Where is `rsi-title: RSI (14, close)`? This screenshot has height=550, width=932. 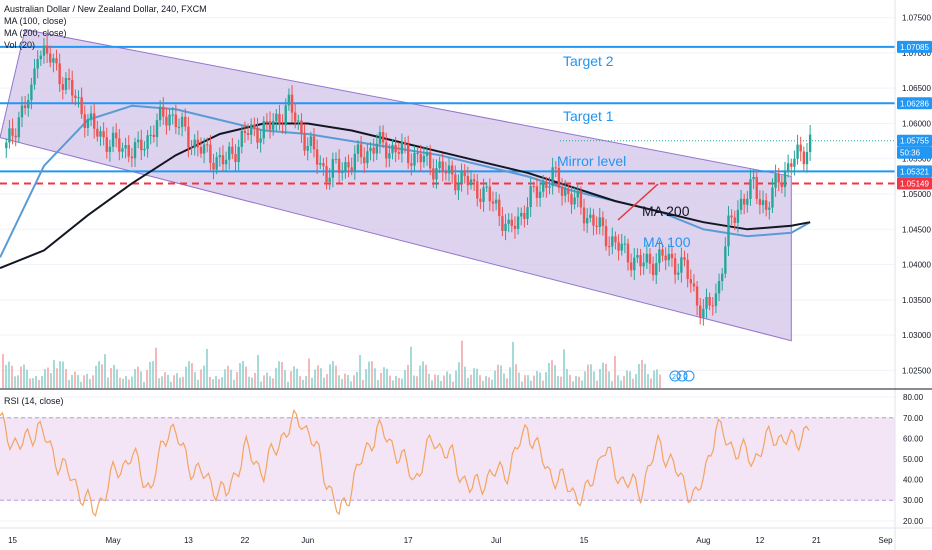 rsi-title: RSI (14, close) is located at coordinates (34, 401).